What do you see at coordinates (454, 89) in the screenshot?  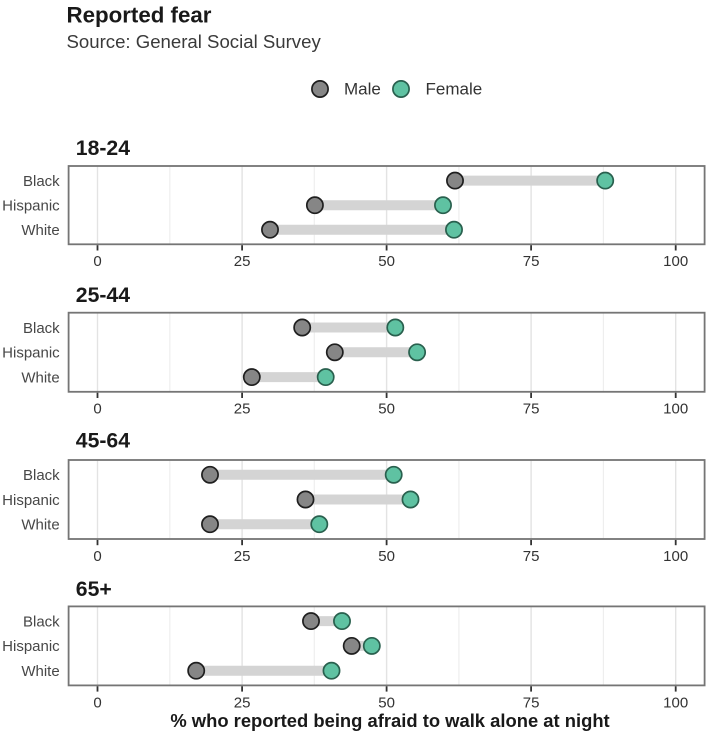 I see `svg-text: Female` at bounding box center [454, 89].